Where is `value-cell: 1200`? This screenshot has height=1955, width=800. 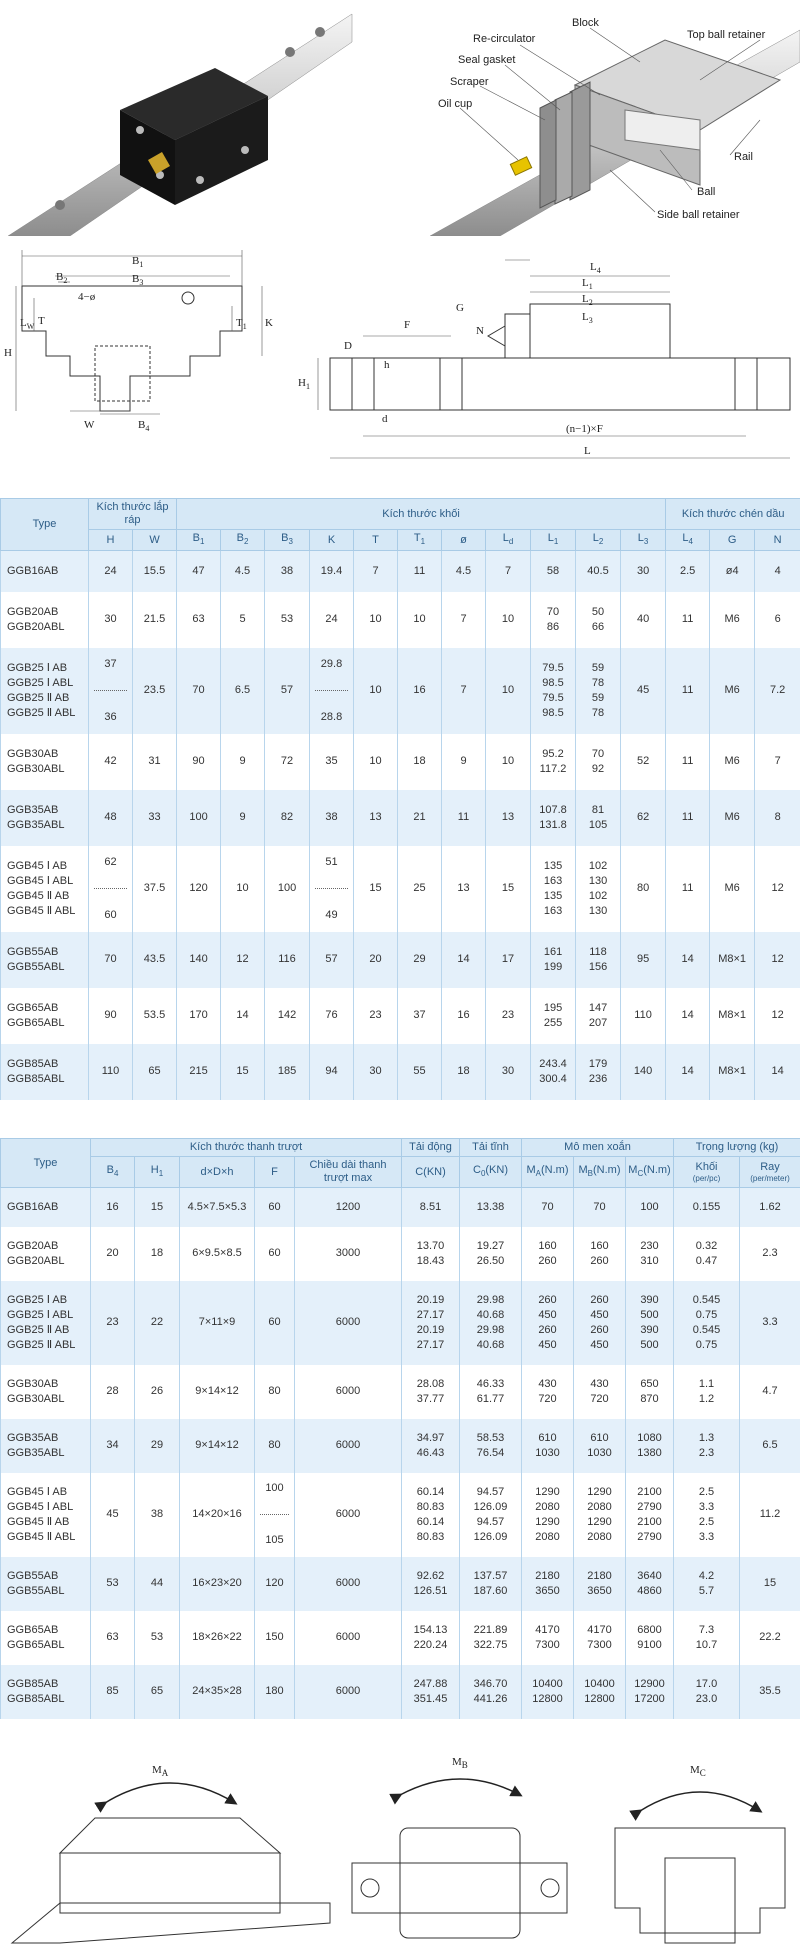
value-cell: 1200 is located at coordinates (348, 1207).